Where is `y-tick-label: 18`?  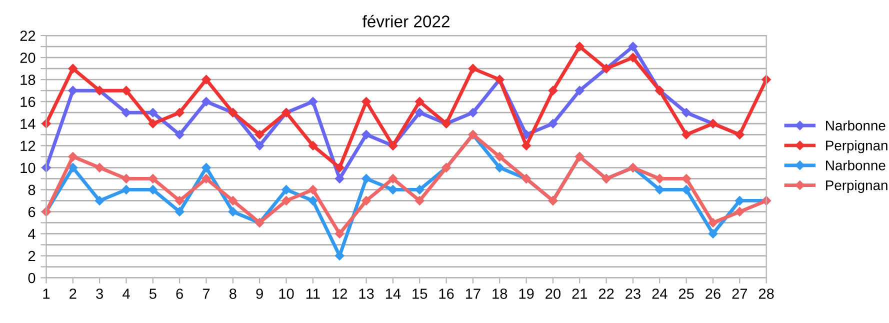
y-tick-label: 18 is located at coordinates (28, 80).